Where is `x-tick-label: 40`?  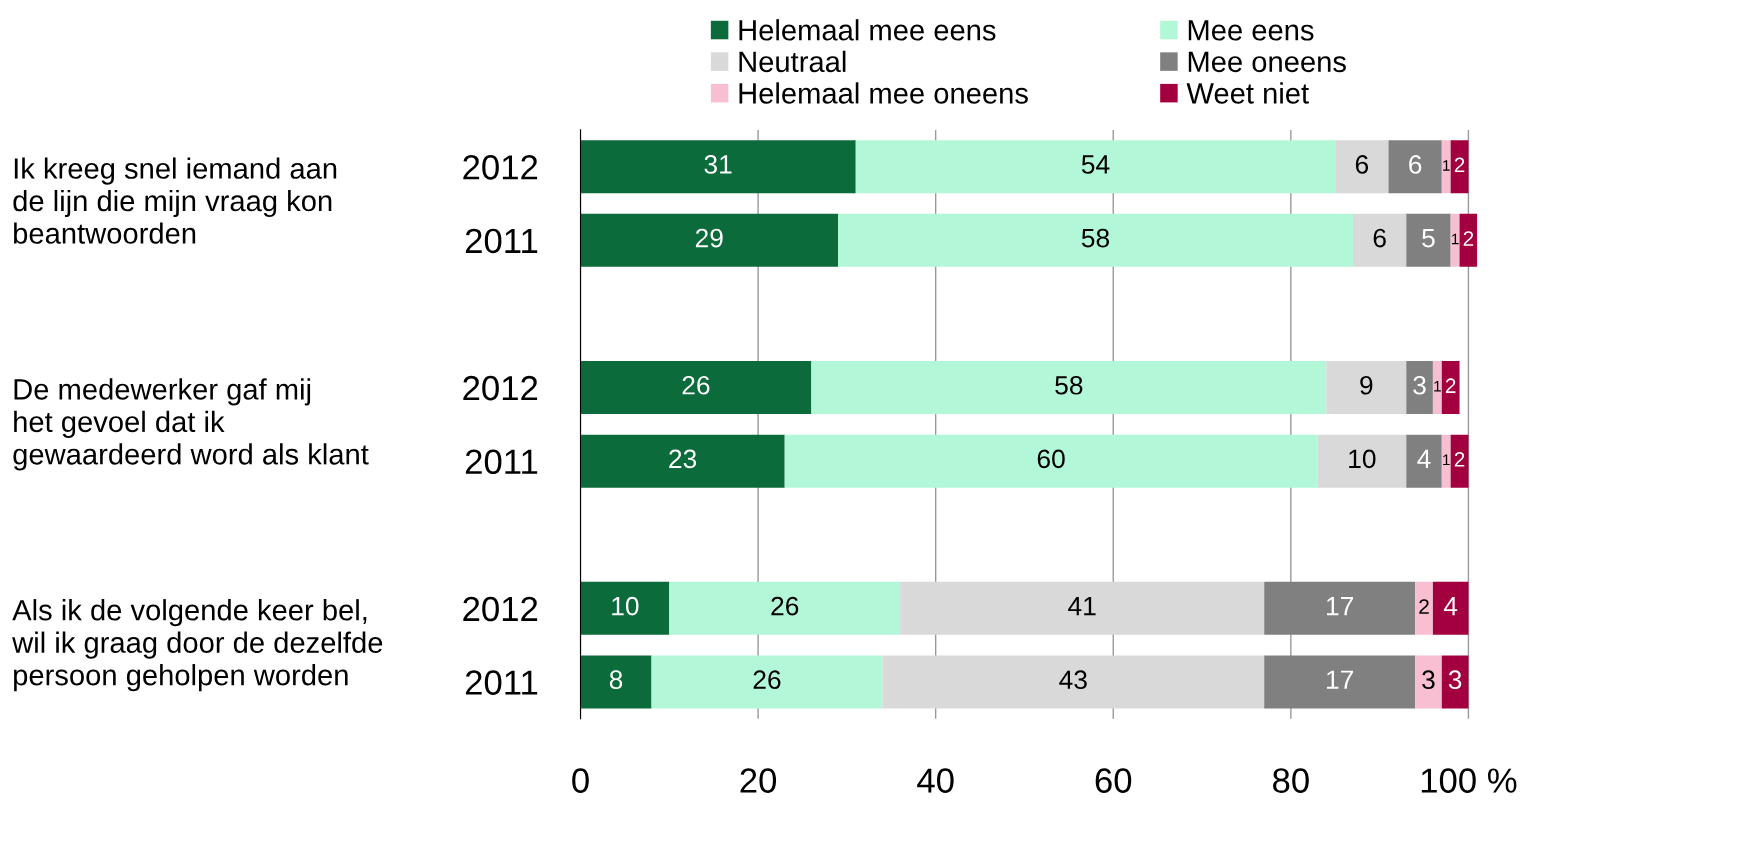 x-tick-label: 40 is located at coordinates (935, 780).